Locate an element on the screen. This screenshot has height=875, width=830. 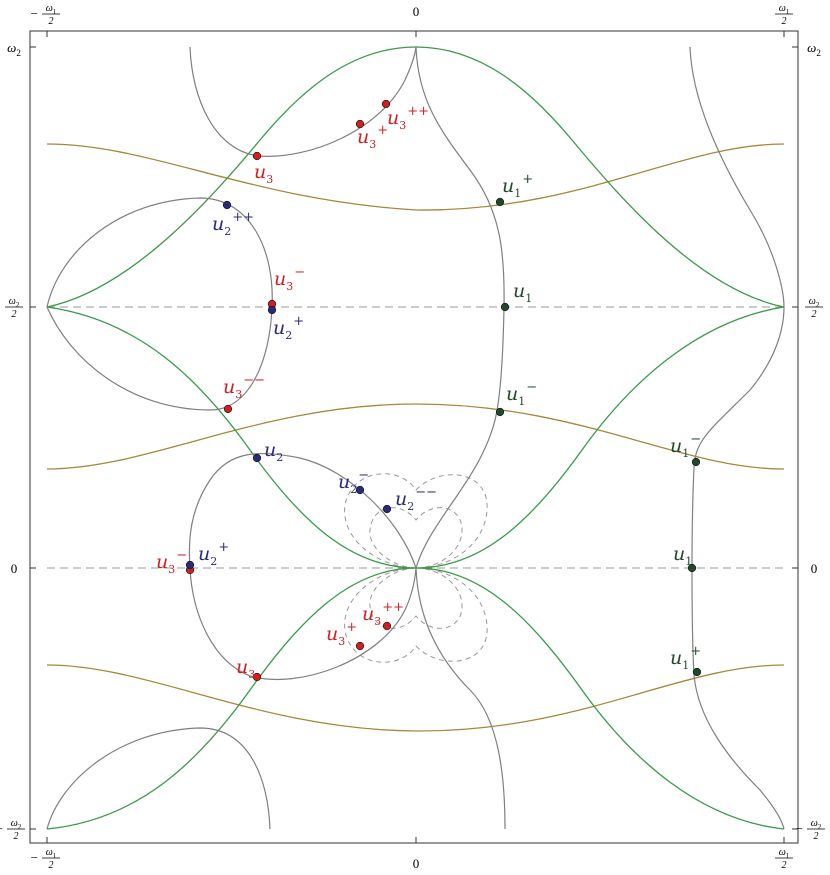
point-u1-right: u1 is located at coordinates (685, 558).